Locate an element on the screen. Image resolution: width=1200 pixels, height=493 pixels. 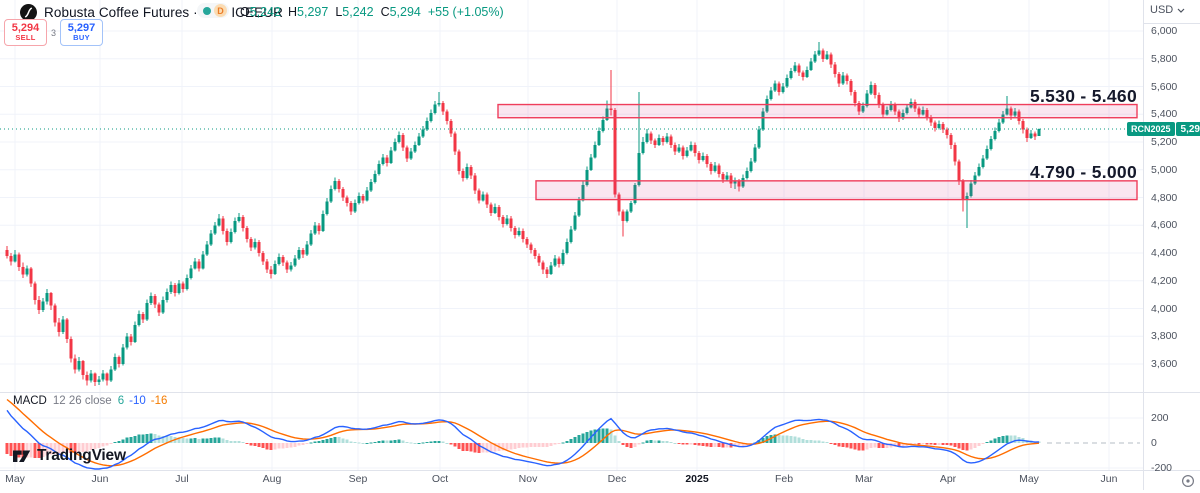
instrument-logo-icon is located at coordinates (28, 12).